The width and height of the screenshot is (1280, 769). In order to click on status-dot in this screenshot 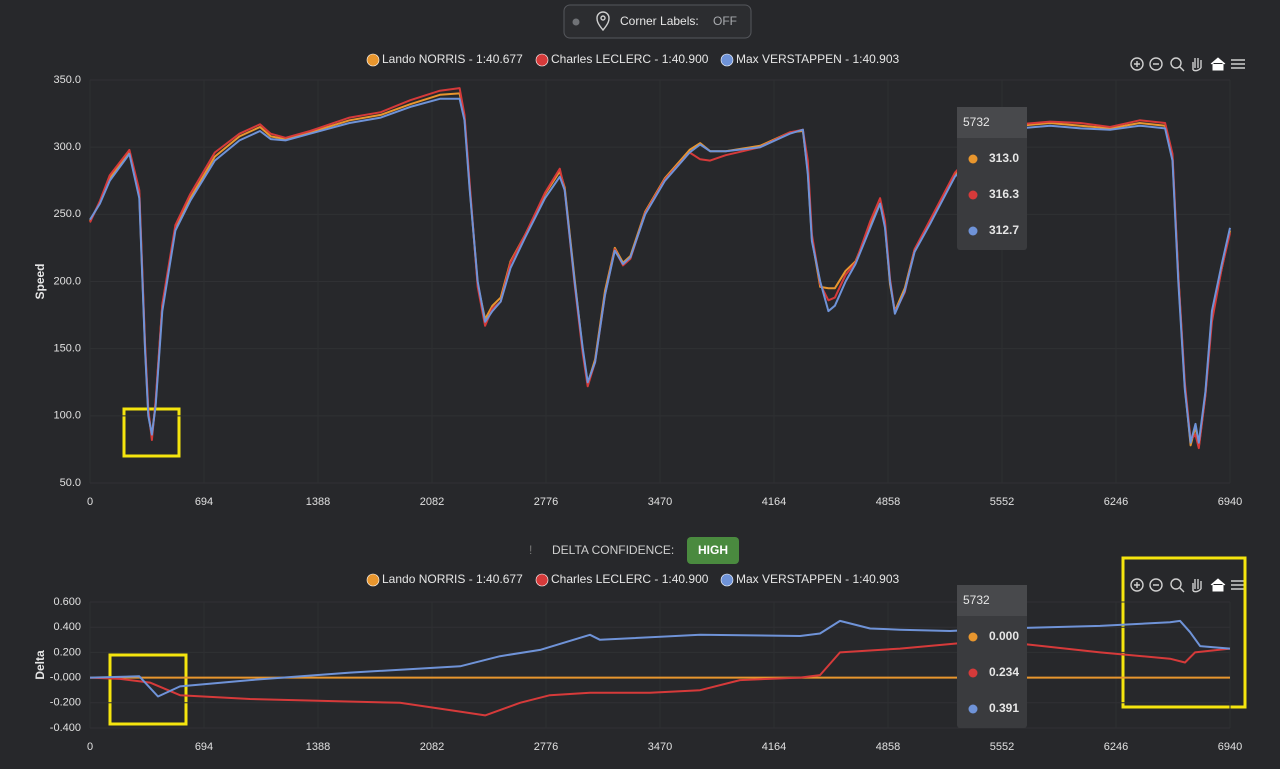, I will do `click(576, 22)`.